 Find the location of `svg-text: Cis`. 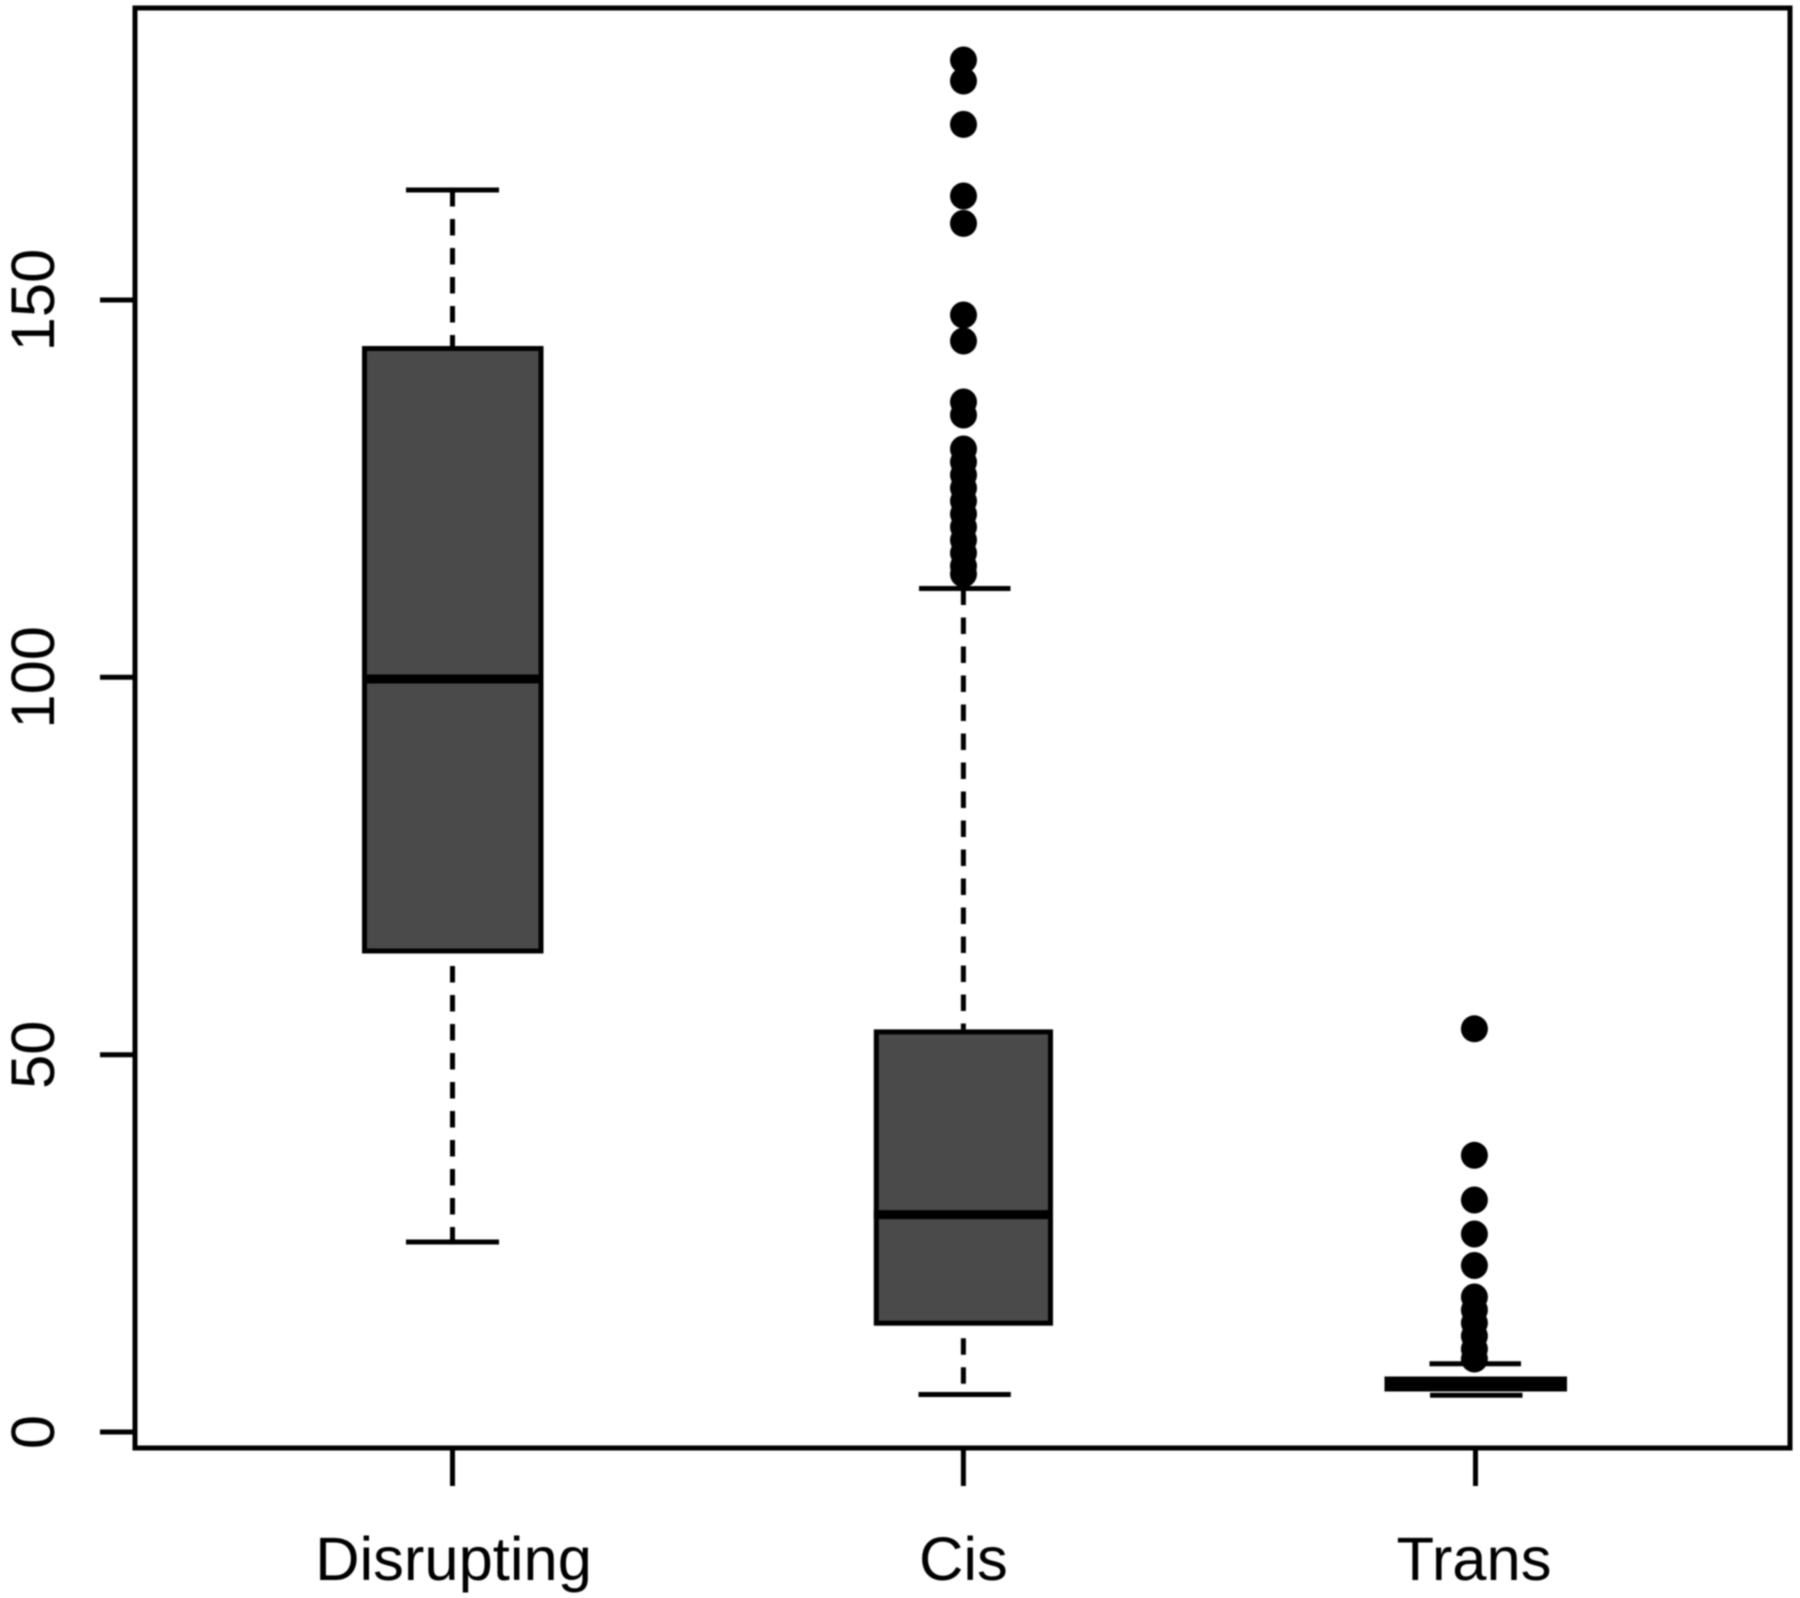

svg-text: Cis is located at coordinates (963, 1559).